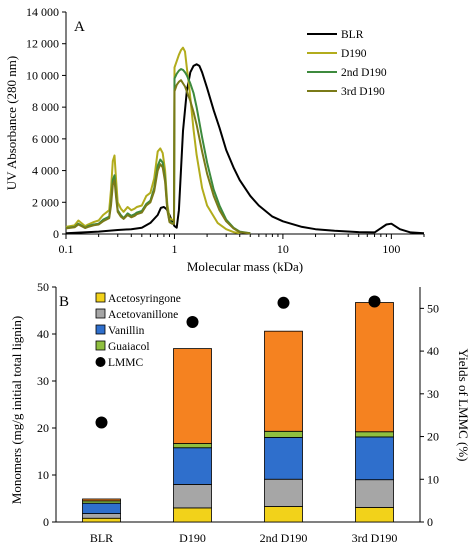 The height and width of the screenshot is (550, 474). I want to click on panel-a-x-tick-label: 0.1, so click(66, 249).